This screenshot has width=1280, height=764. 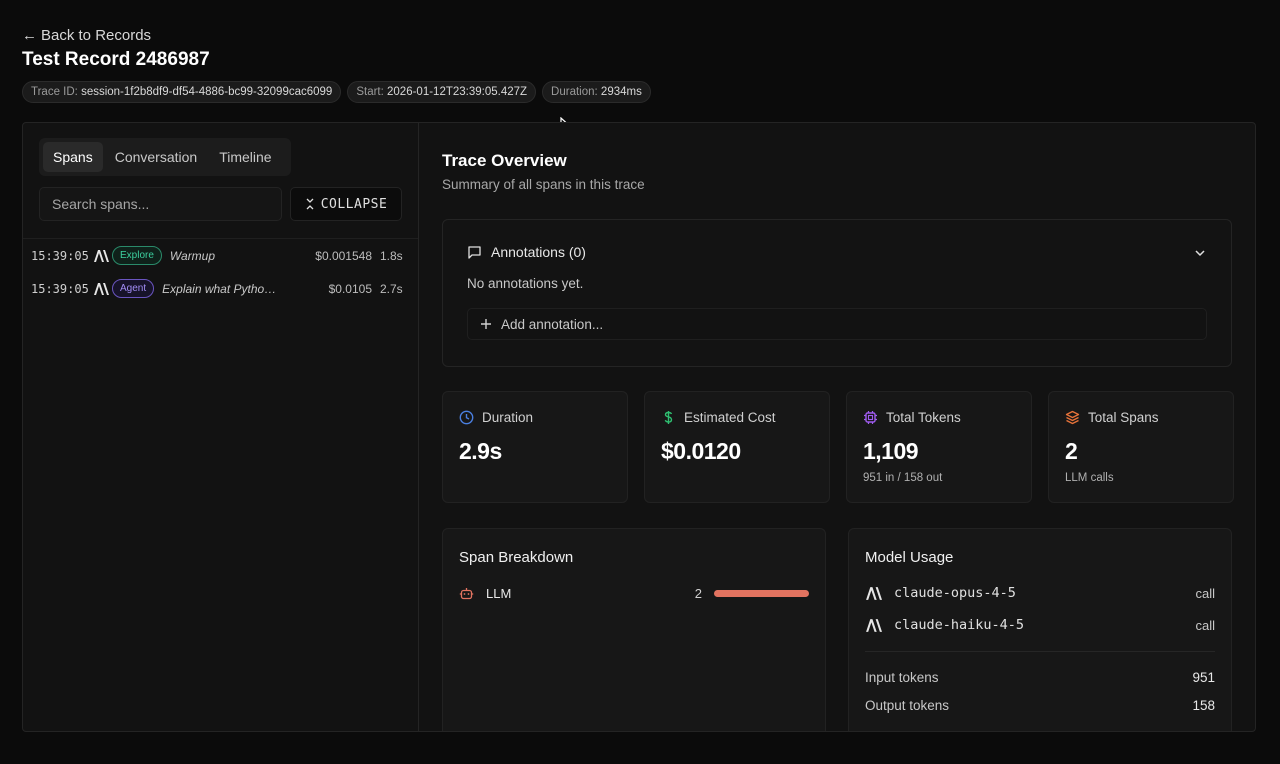 What do you see at coordinates (891, 451) in the screenshot?
I see `stat-value: 1,109` at bounding box center [891, 451].